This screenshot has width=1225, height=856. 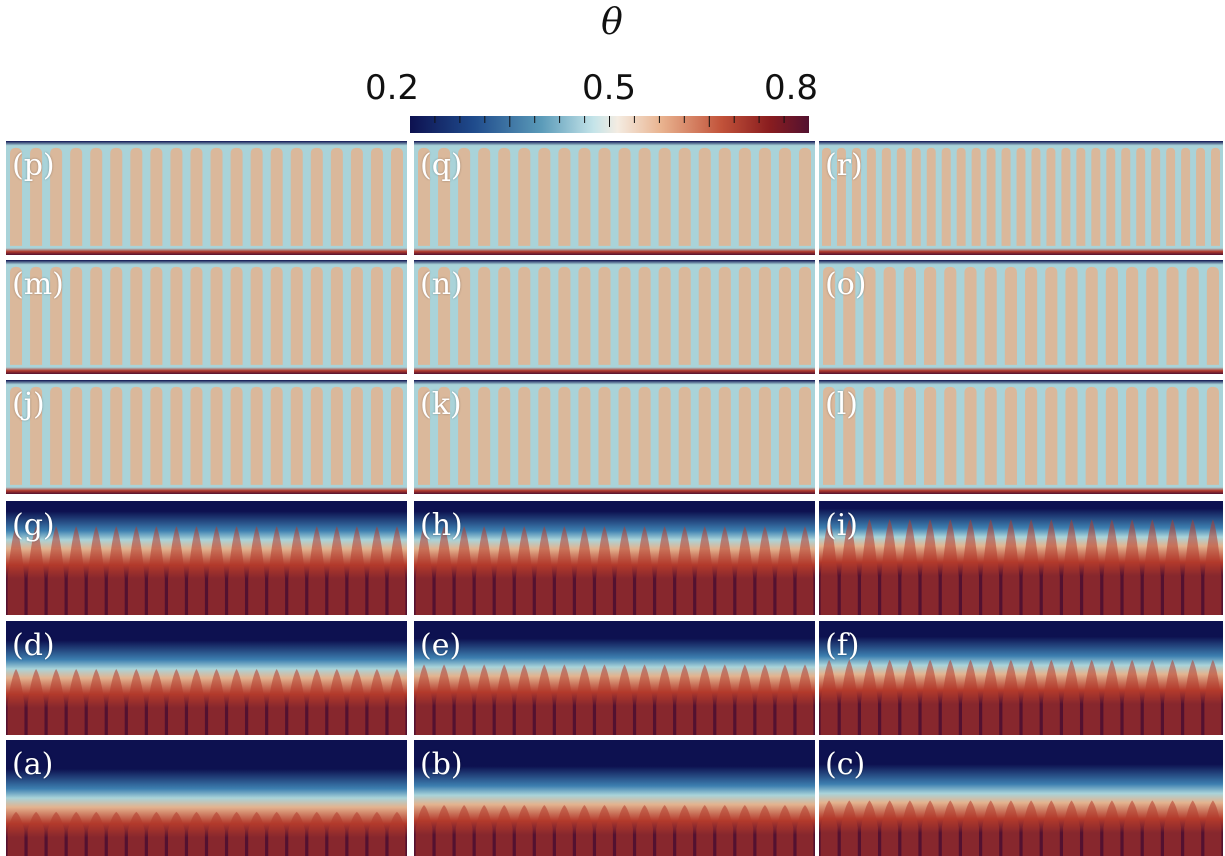 I want to click on panel-label: (k), so click(x=441, y=404).